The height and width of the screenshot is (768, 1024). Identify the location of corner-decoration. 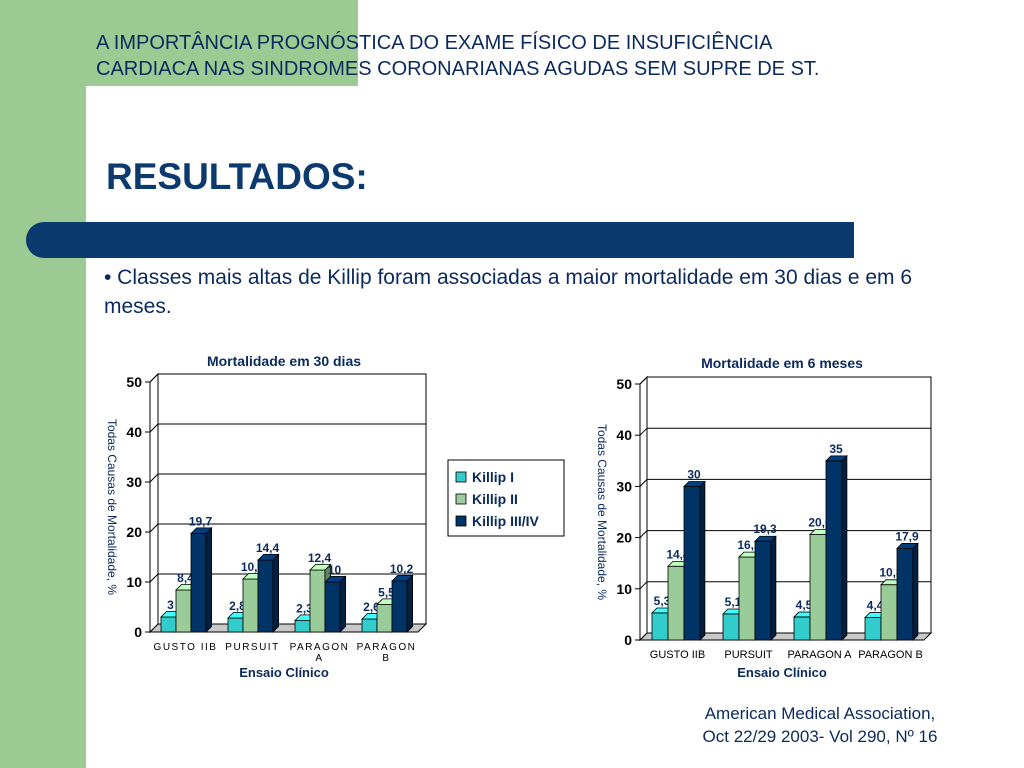
(146, 146).